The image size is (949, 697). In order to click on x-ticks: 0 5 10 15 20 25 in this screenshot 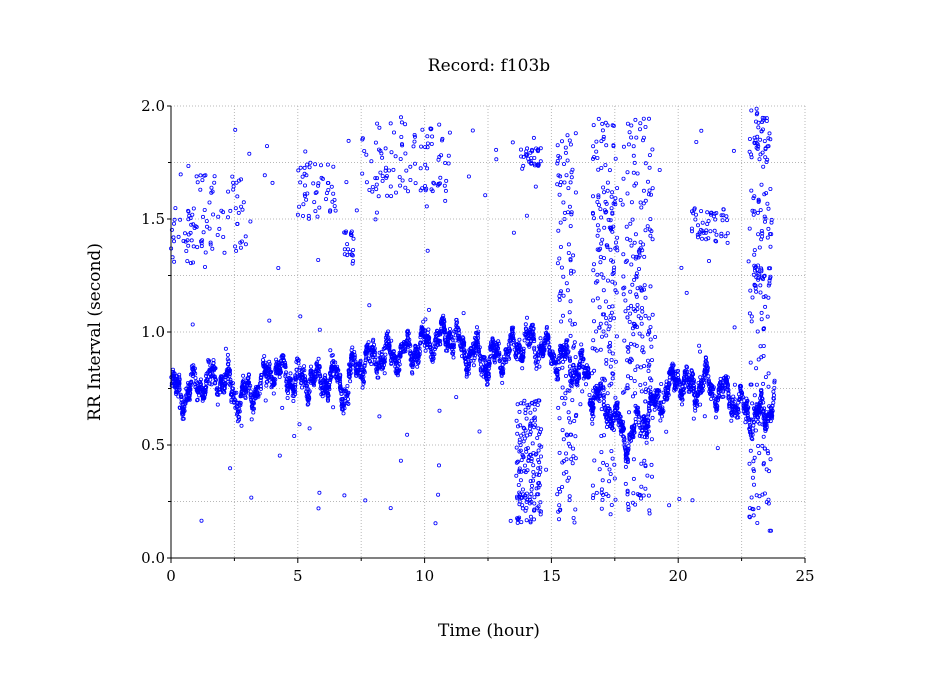, I will do `click(490, 571)`.